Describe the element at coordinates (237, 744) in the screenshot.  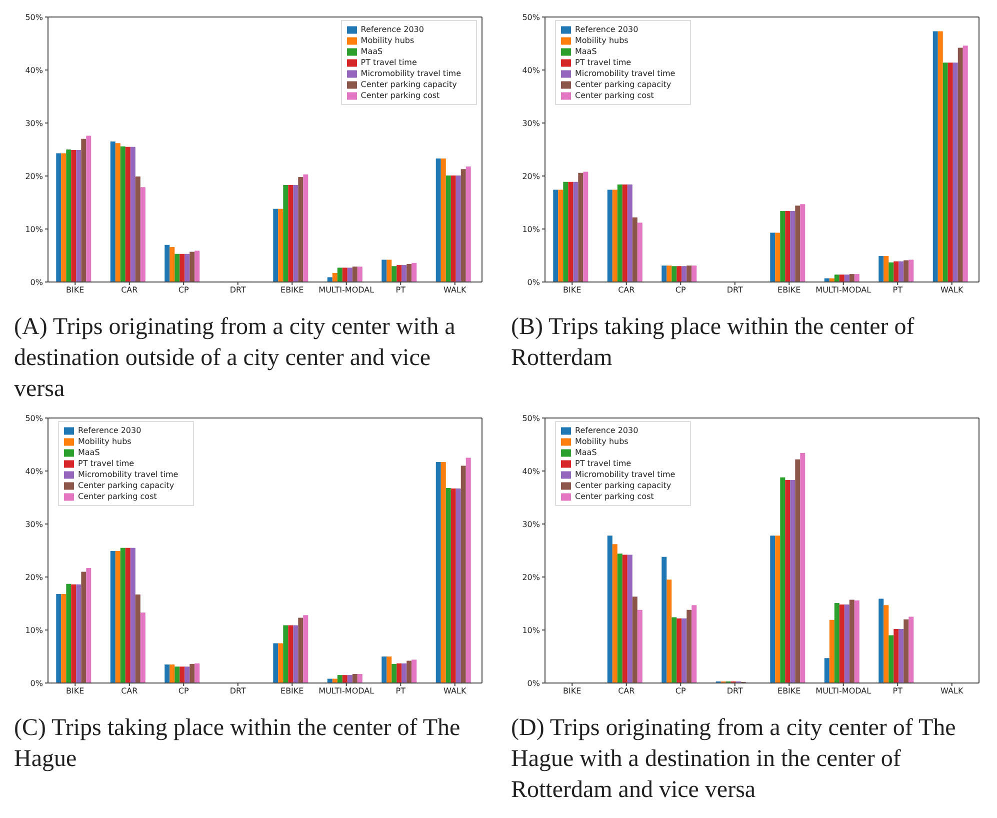
I see `text: (C) Trips taking place within the center of The Hague` at that location.